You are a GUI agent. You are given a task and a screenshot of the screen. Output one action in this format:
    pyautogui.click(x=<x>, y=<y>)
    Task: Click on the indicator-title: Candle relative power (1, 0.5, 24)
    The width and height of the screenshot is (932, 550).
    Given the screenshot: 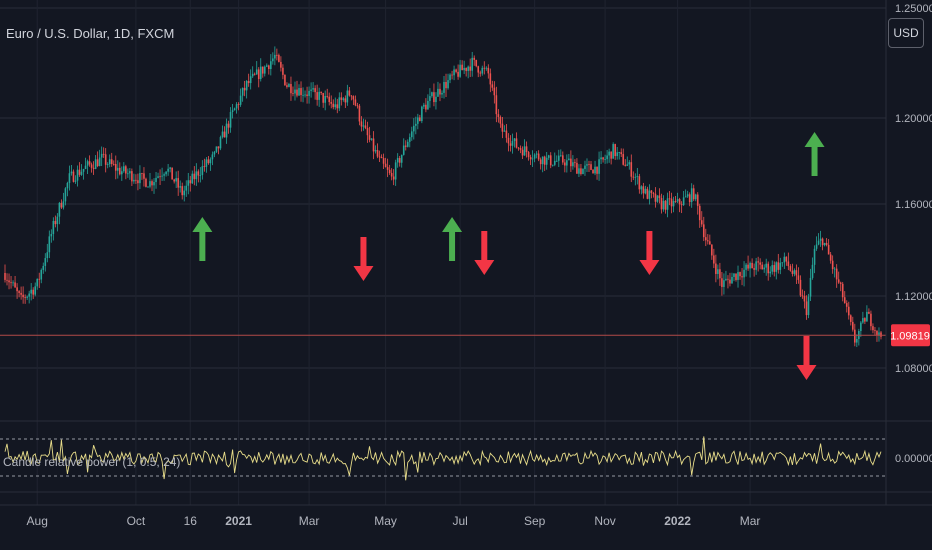 What is the action you would take?
    pyautogui.click(x=92, y=462)
    